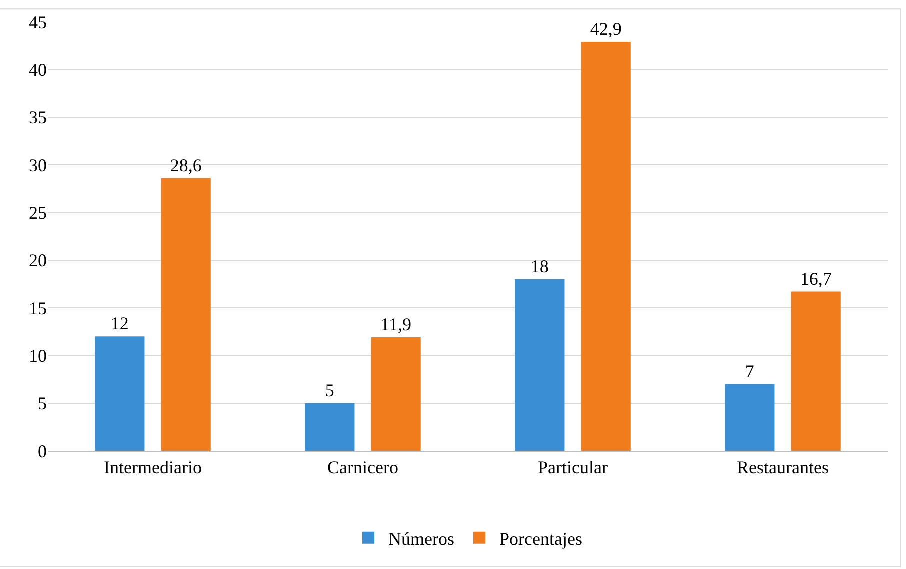 The width and height of the screenshot is (906, 569). I want to click on x-tick-label: Intermediario, so click(153, 468).